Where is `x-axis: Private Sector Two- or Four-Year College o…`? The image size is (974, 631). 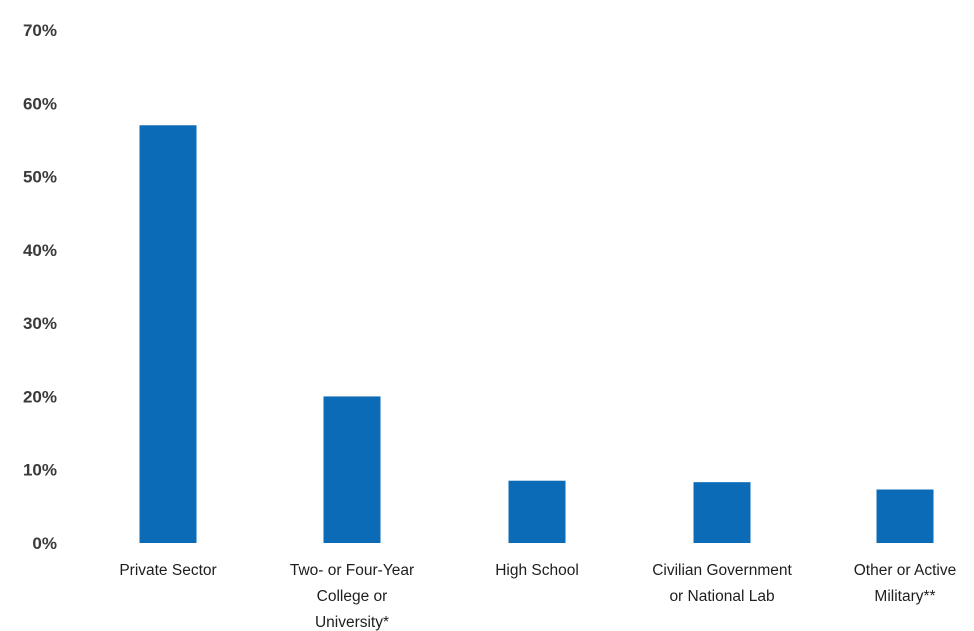 x-axis: Private Sector Two- or Four-Year College o… is located at coordinates (537, 596).